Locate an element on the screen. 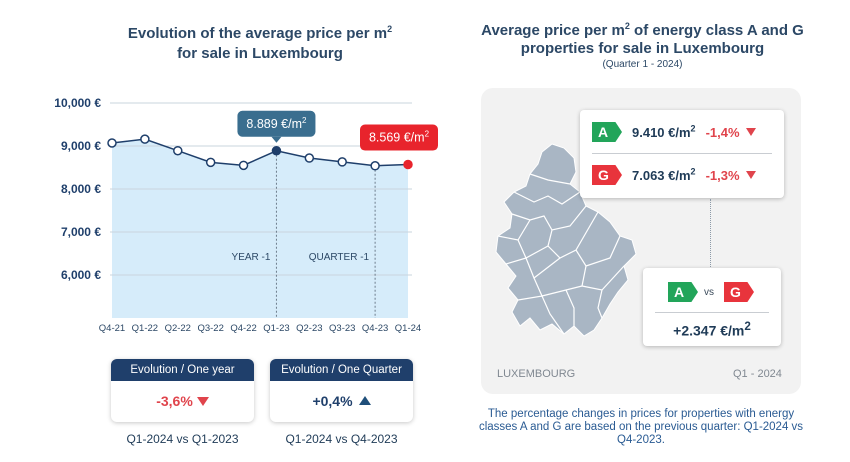 The image size is (850, 462). price-difference-box: A vs G +2.347 €/m2 is located at coordinates (712, 307).